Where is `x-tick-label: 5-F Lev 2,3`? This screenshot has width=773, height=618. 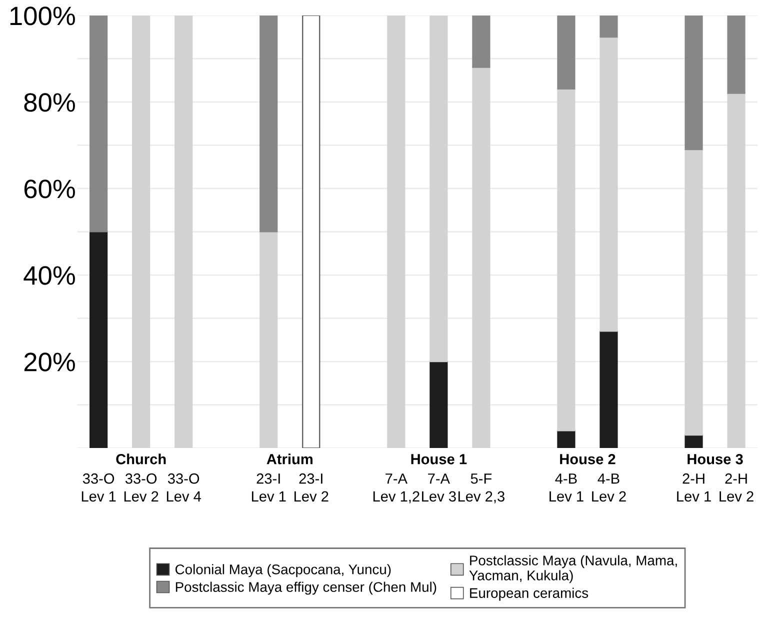 x-tick-label: 5-F Lev 2,3 is located at coordinates (481, 489).